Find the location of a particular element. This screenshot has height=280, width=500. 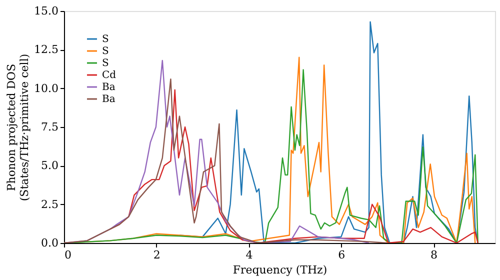

x-axis-title: Frequency (THz) is located at coordinates (280, 270).